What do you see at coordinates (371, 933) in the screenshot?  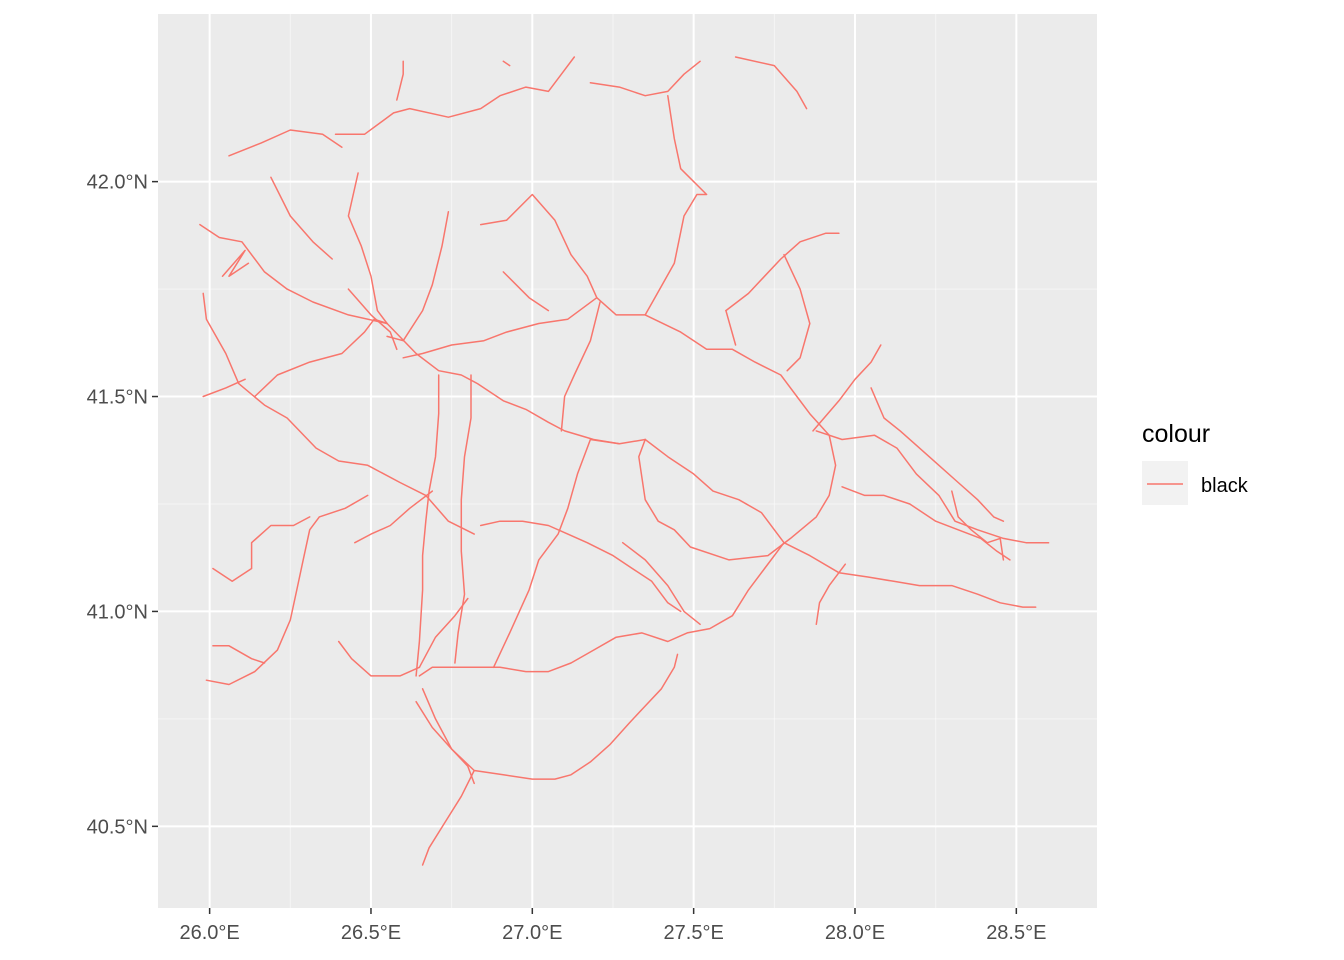 I see `x-tick-label: 26.5°E` at bounding box center [371, 933].